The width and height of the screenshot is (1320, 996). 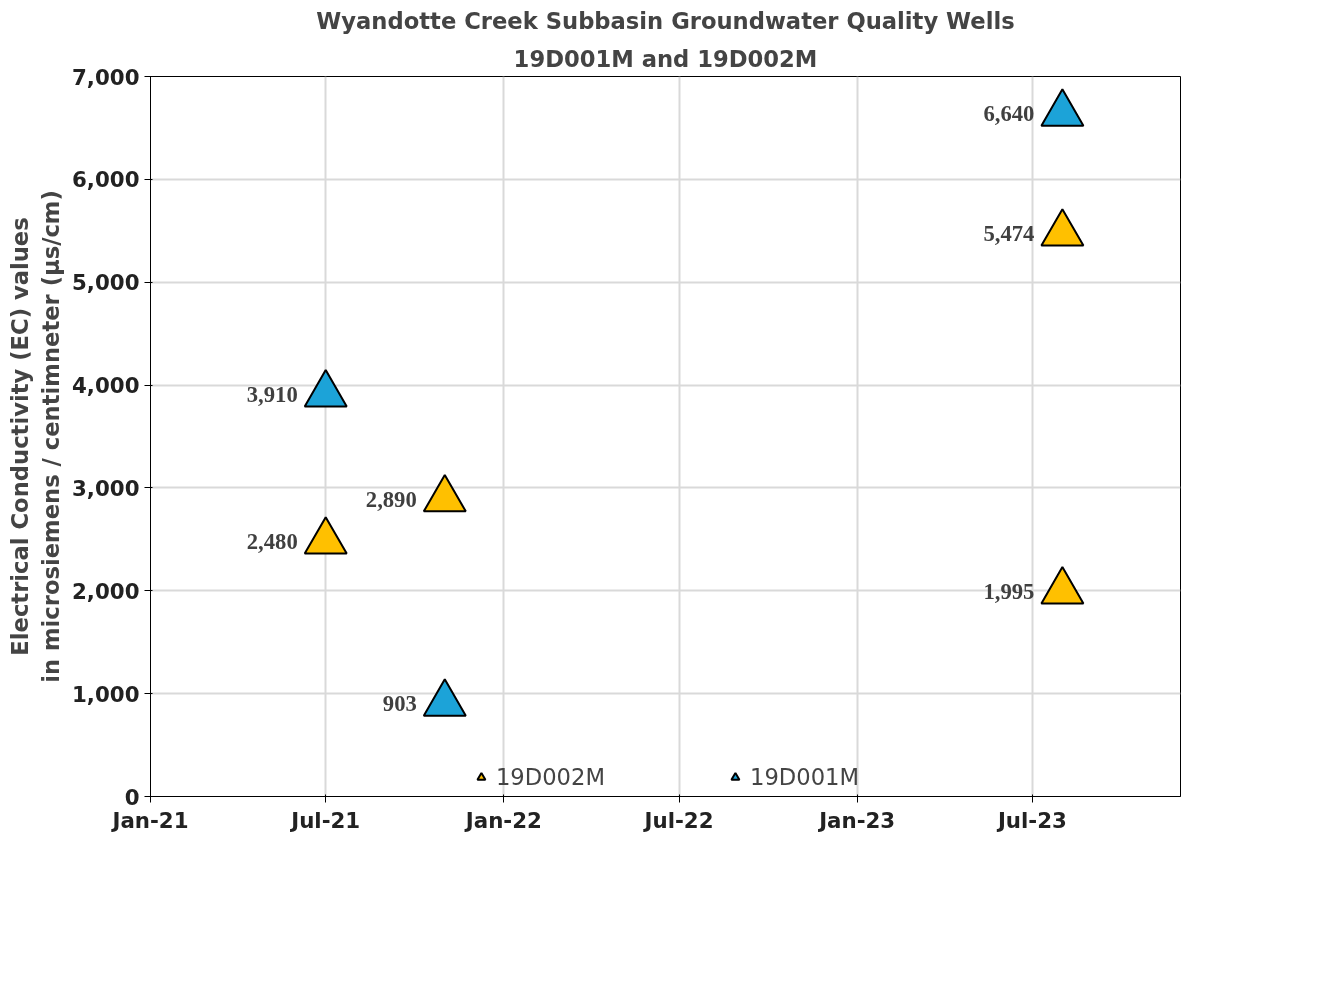 What do you see at coordinates (502, 820) in the screenshot?
I see `x-tick-label: Jan-22` at bounding box center [502, 820].